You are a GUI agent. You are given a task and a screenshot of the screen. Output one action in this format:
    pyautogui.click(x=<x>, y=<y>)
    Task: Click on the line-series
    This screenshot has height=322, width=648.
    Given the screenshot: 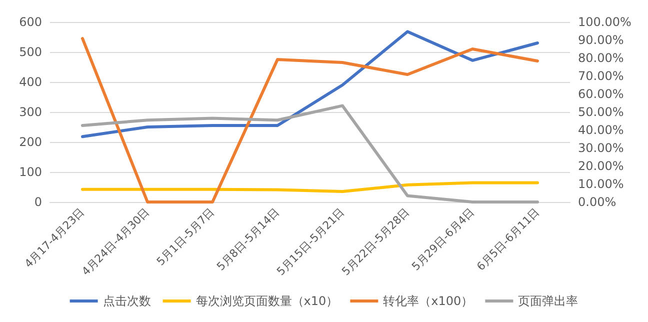 What is the action you would take?
    pyautogui.click(x=310, y=187)
    